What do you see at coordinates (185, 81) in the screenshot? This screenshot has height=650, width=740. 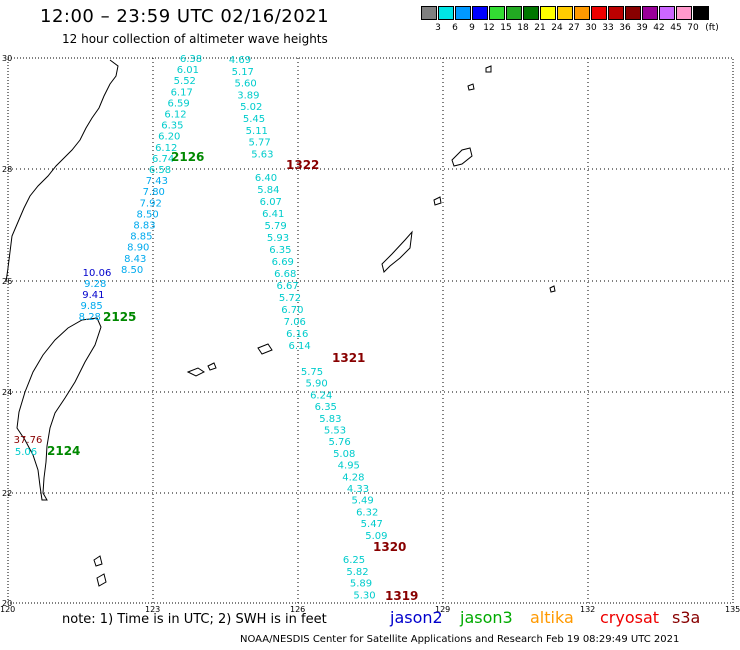 I see `wave-height-value: 5.52` at bounding box center [185, 81].